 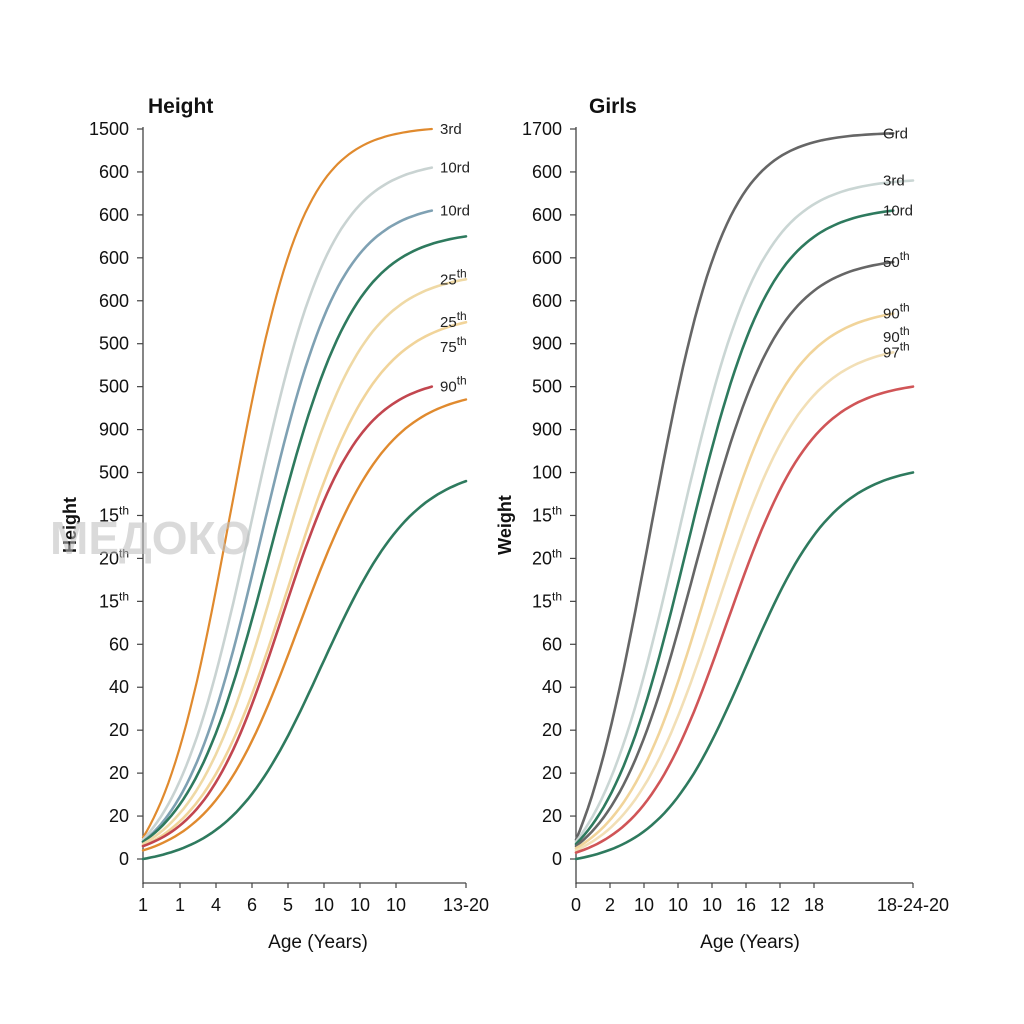 What do you see at coordinates (547, 473) in the screenshot?
I see `y-tick-label: 100` at bounding box center [547, 473].